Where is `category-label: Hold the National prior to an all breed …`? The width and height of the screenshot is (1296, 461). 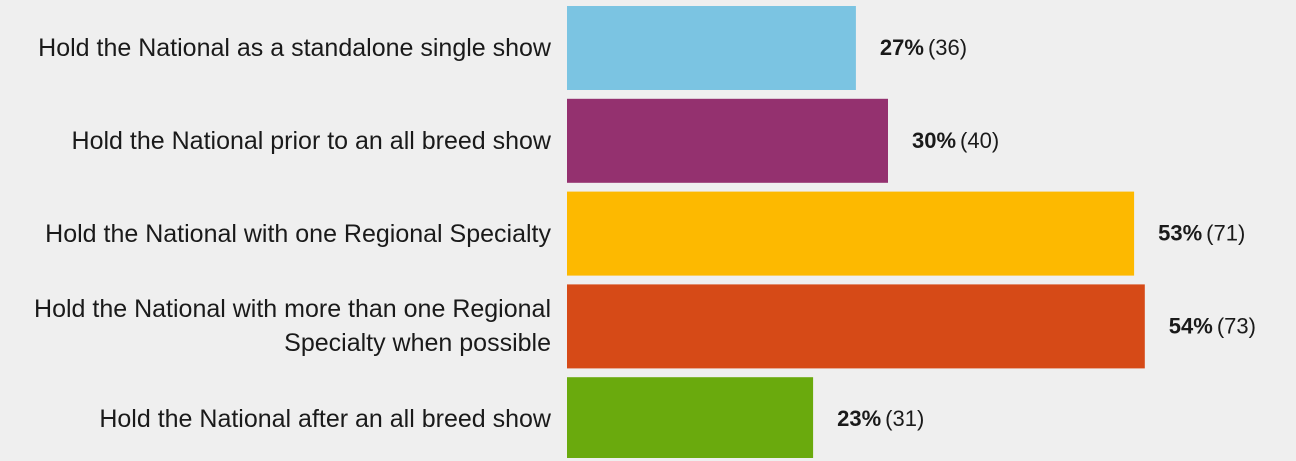
category-label: Hold the National prior to an all breed … is located at coordinates (311, 140).